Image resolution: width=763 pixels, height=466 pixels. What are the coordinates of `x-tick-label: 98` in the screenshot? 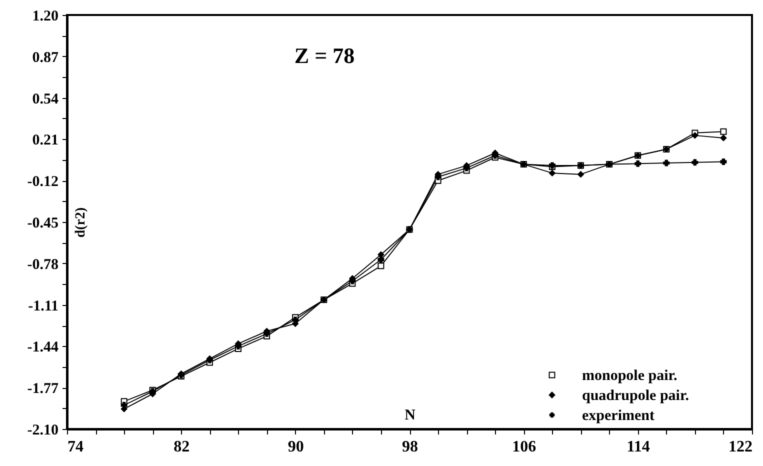 It's located at (410, 447).